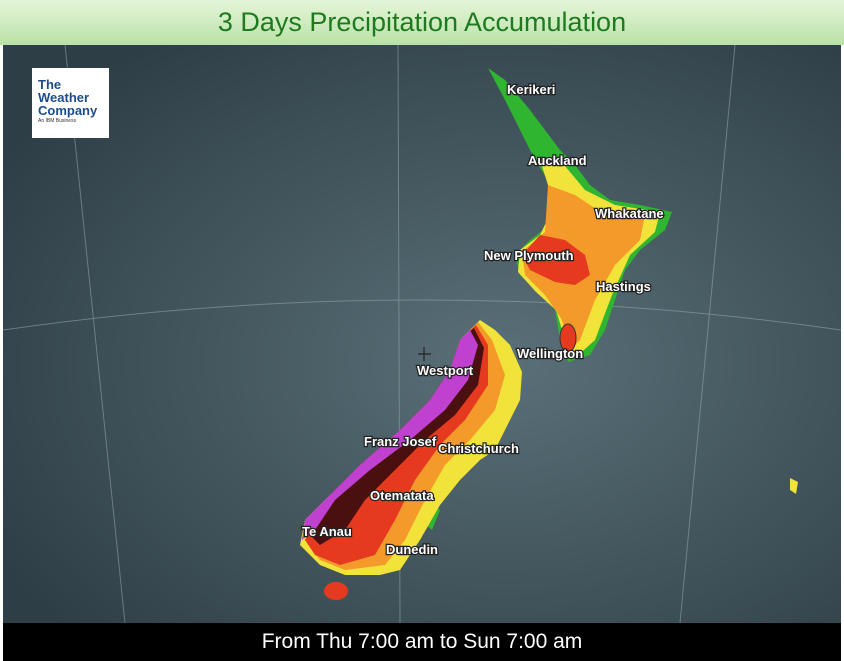 The height and width of the screenshot is (661, 844). What do you see at coordinates (68, 110) in the screenshot?
I see `logo-text: Company` at bounding box center [68, 110].